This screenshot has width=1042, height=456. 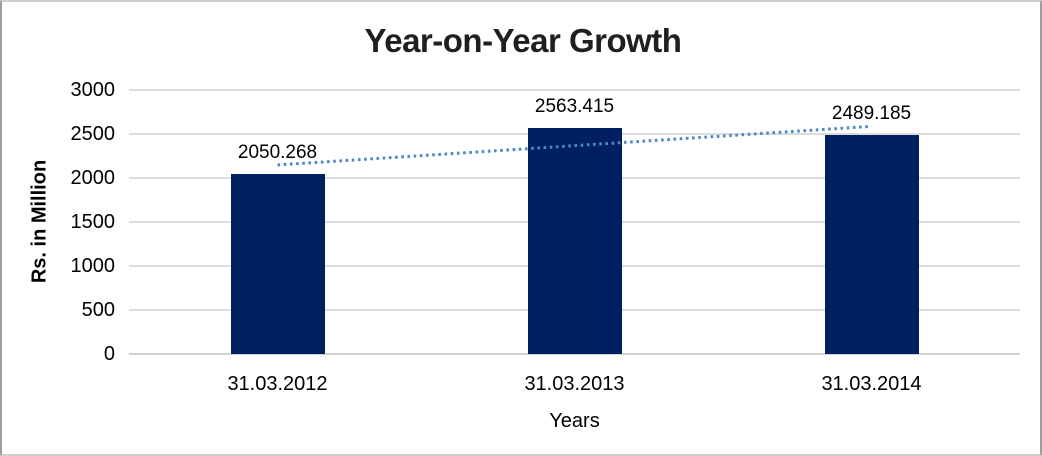 What do you see at coordinates (98, 310) in the screenshot?
I see `y-tick-label: 500` at bounding box center [98, 310].